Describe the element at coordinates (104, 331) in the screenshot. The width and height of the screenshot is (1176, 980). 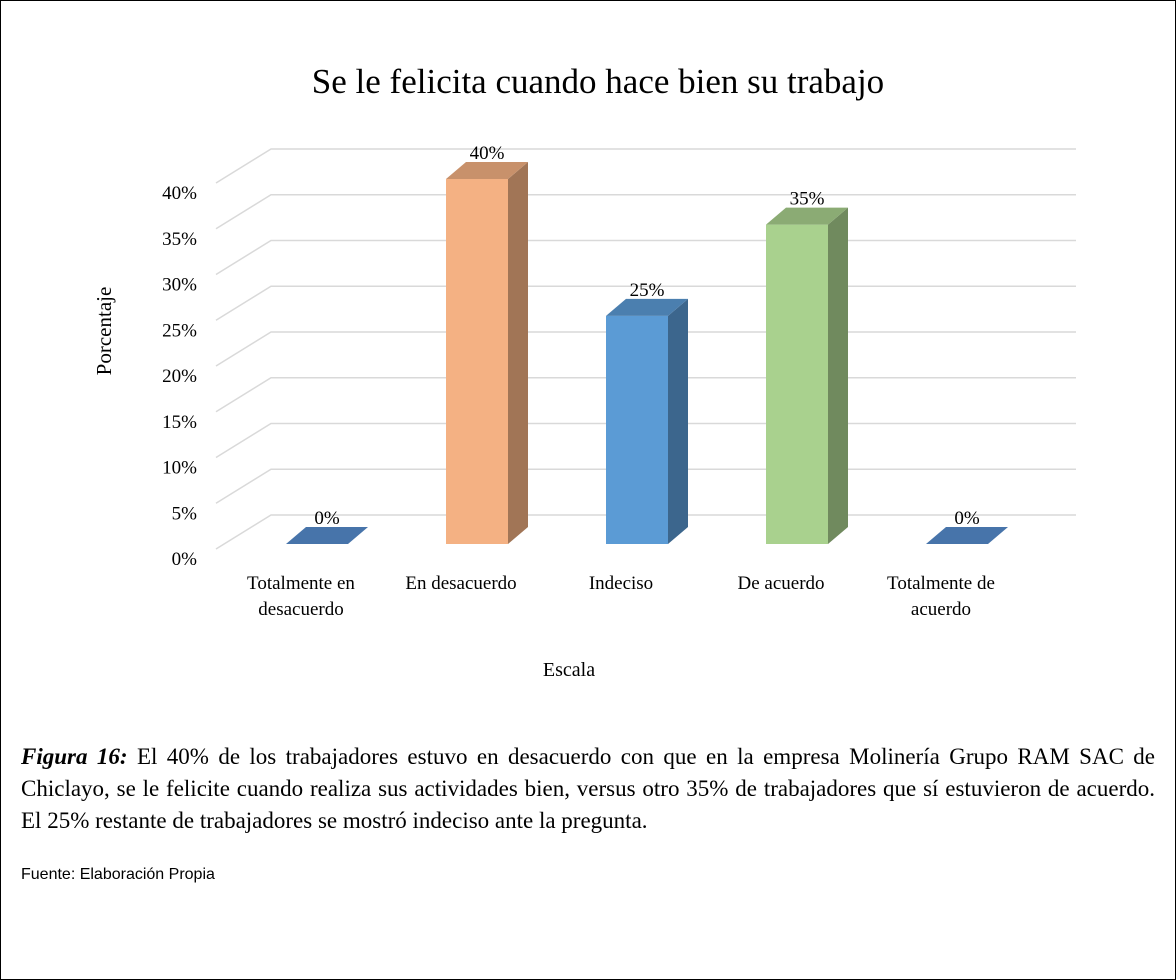
I see `y-axis-title: Porcentaje` at that location.